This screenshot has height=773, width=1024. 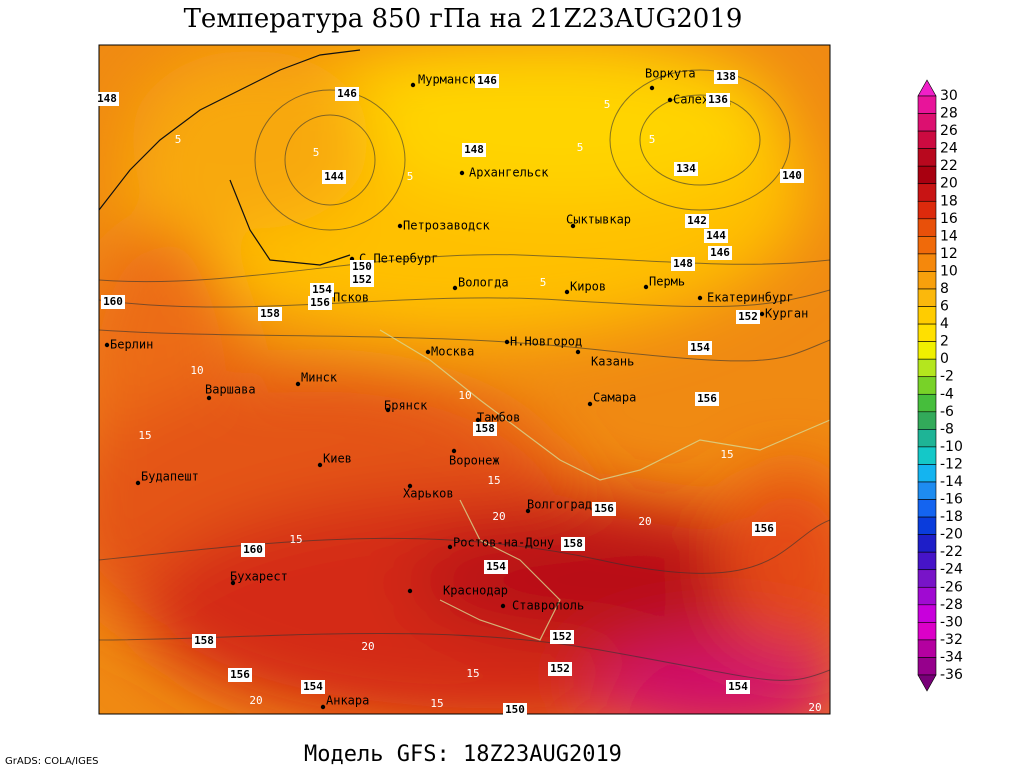 What do you see at coordinates (944, 307) in the screenshot?
I see `colorbar-label: 6` at bounding box center [944, 307].